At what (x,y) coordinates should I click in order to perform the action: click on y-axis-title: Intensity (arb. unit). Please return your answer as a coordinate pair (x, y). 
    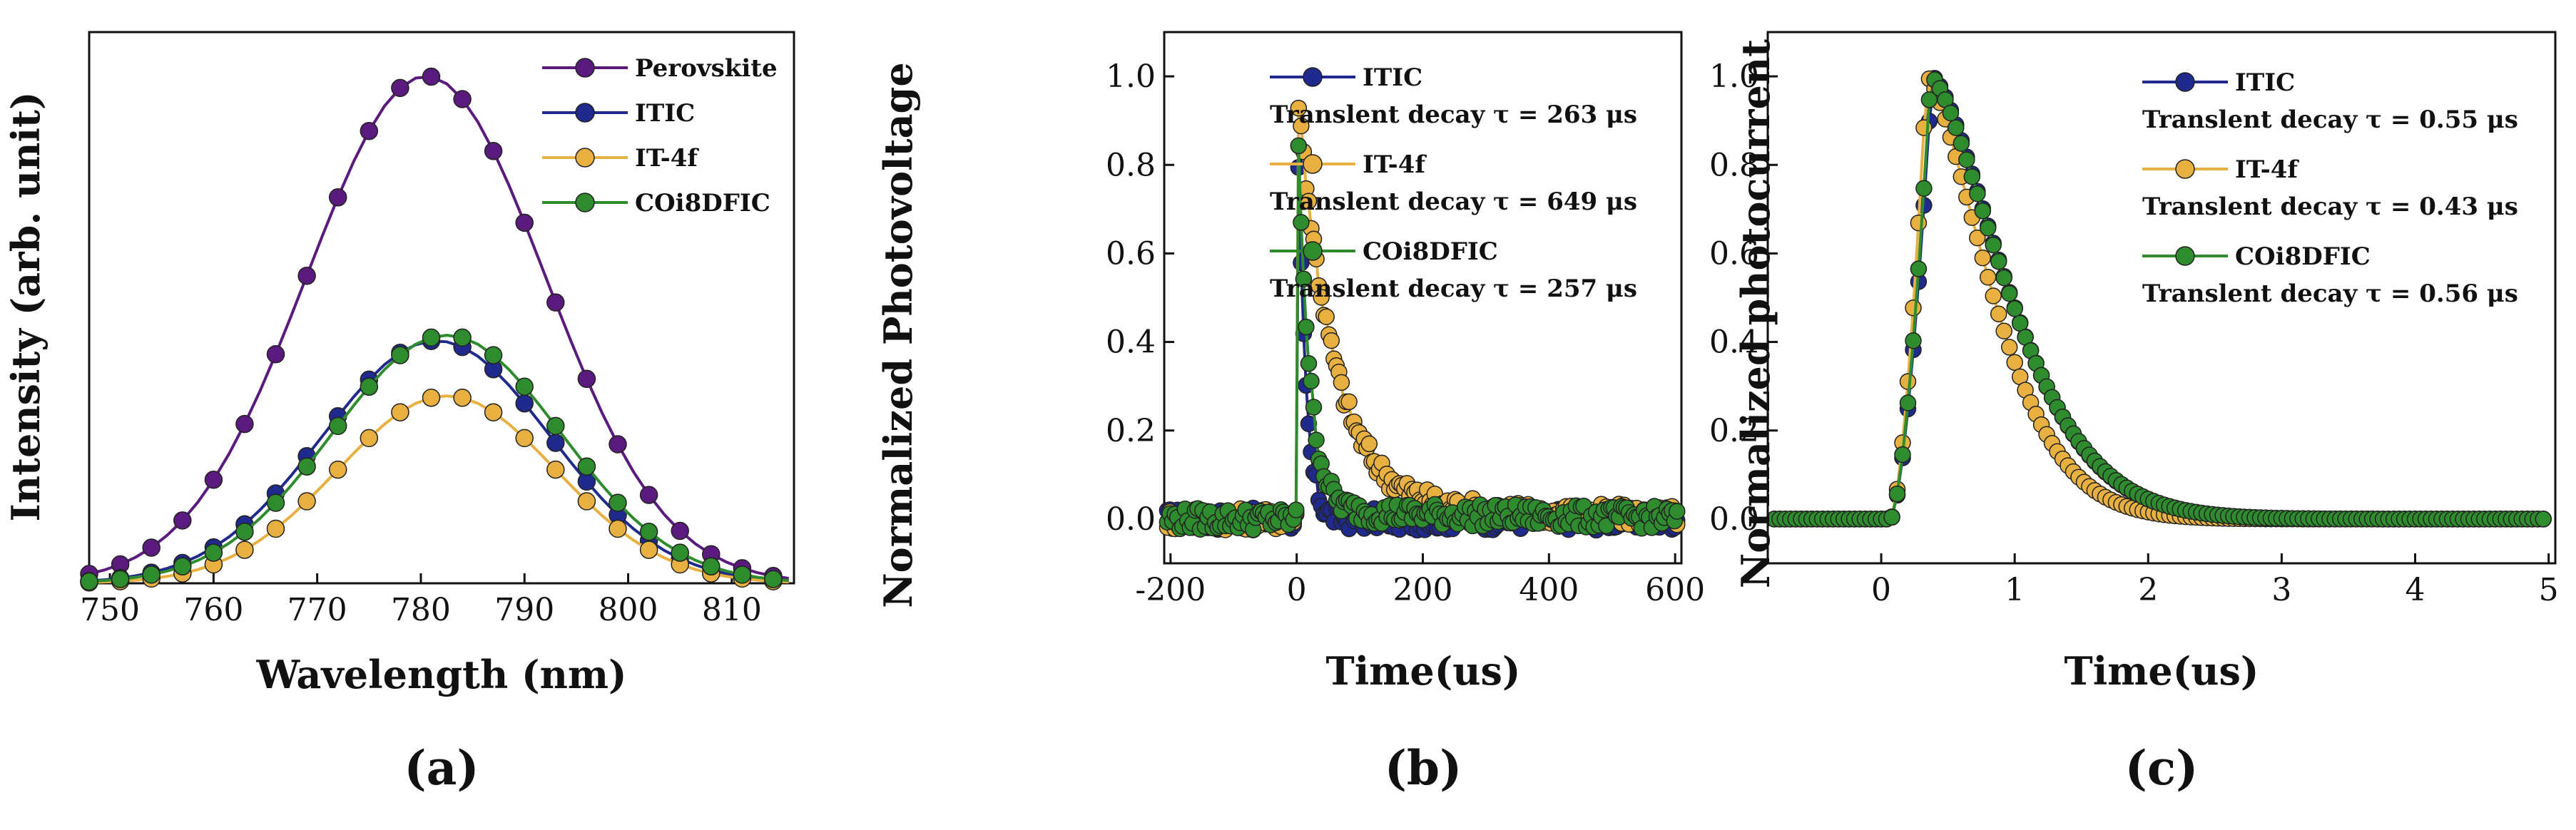
    Looking at the image, I should click on (26, 307).